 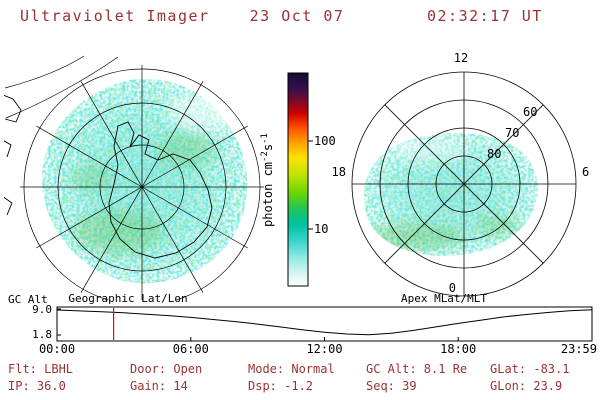 What do you see at coordinates (57, 349) in the screenshot?
I see `x-tick-0000: 00:00` at bounding box center [57, 349].